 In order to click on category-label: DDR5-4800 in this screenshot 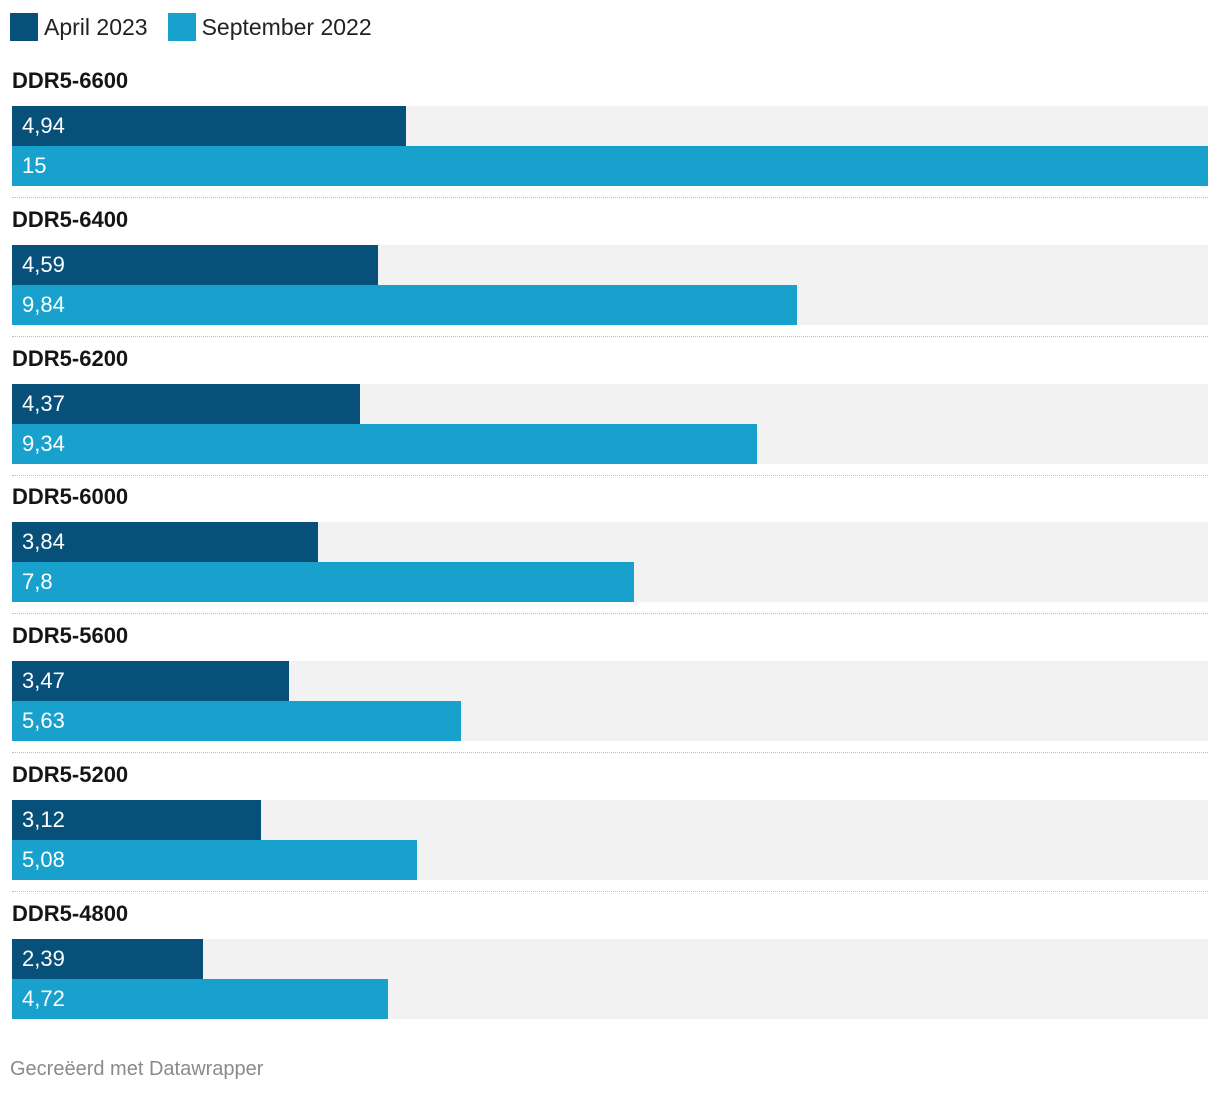, I will do `click(70, 913)`.